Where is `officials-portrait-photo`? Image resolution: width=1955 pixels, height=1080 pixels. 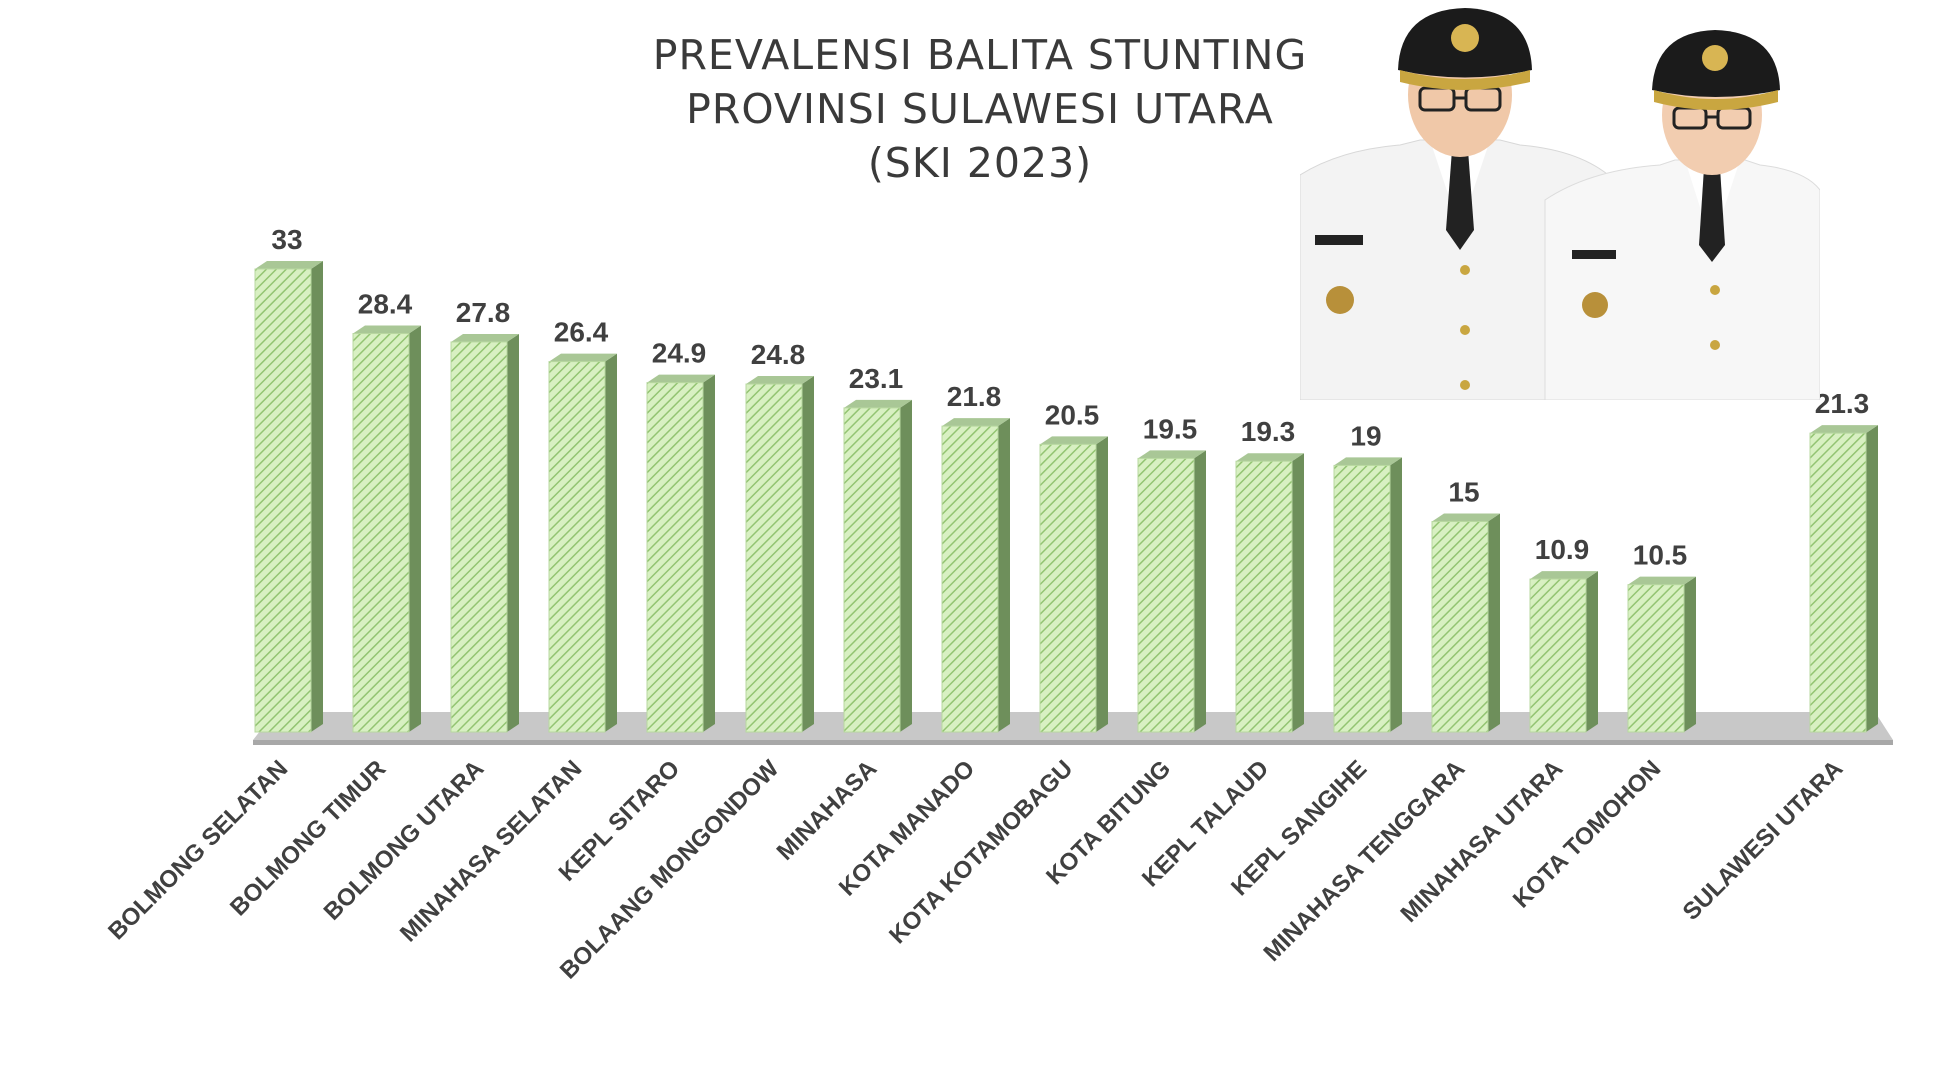
officials-portrait-photo is located at coordinates (1560, 204).